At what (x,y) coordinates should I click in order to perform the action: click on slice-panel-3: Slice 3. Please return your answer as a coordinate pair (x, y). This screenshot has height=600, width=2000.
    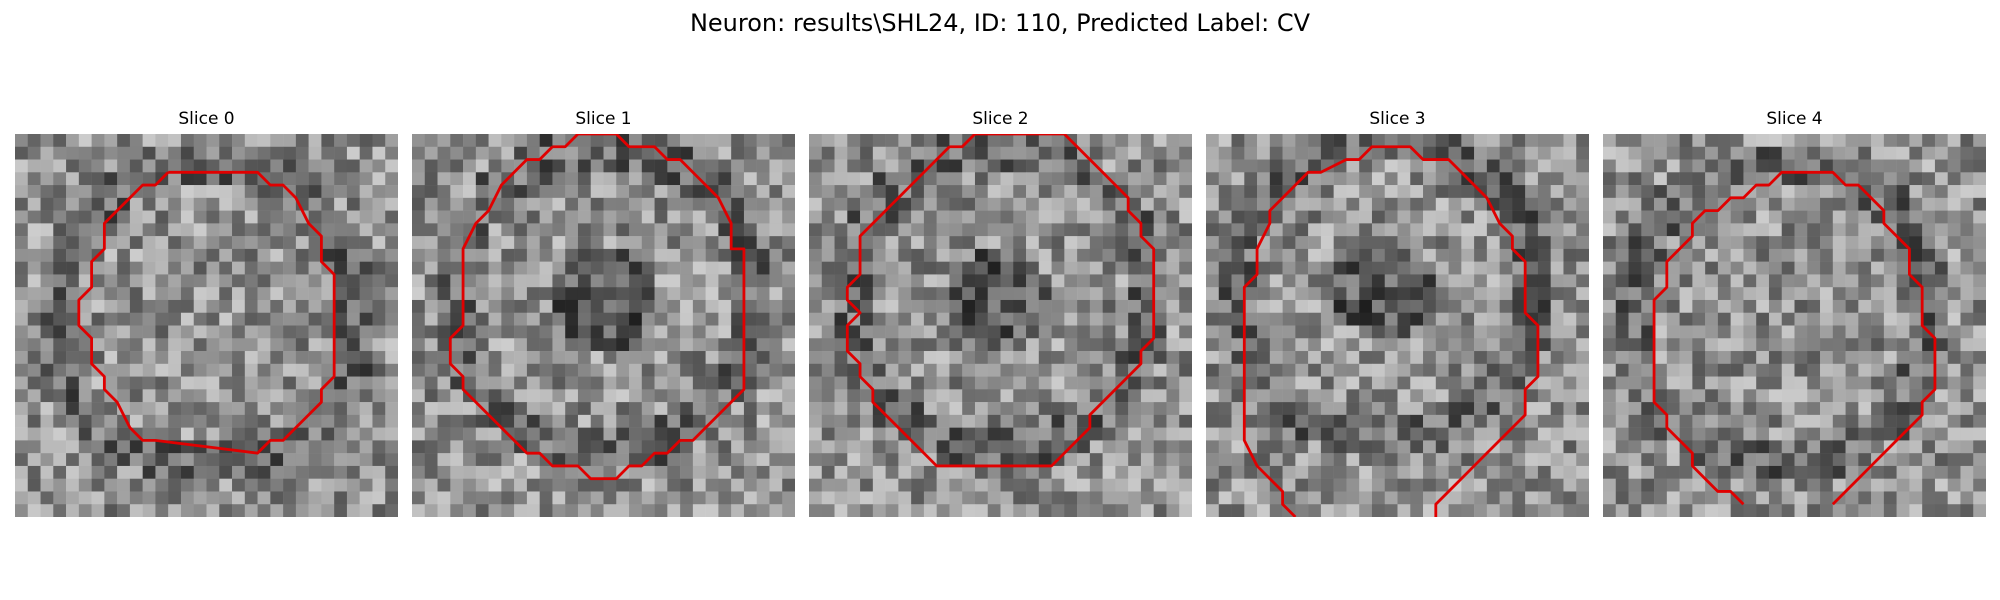
    Looking at the image, I should click on (1397, 314).